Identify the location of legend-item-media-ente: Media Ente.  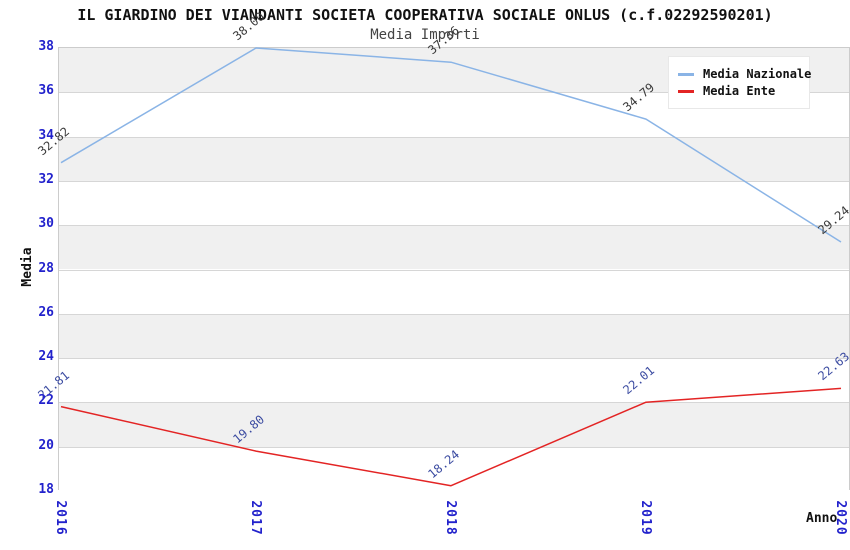
(739, 91).